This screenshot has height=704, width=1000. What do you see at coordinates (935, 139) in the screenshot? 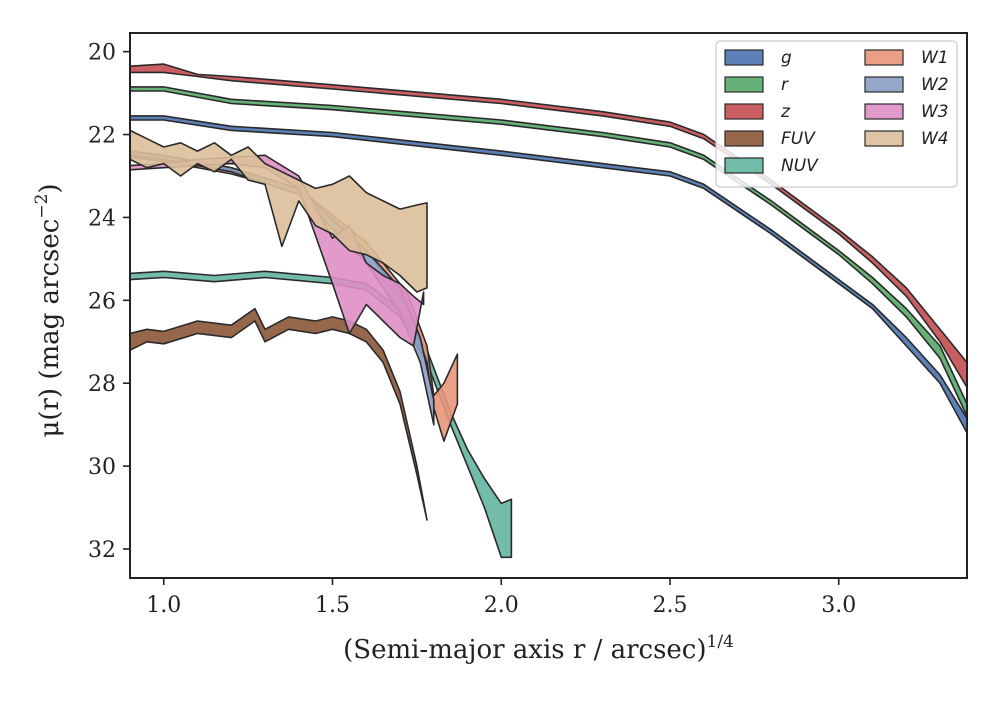
I see `legend-label-w4: W4` at bounding box center [935, 139].